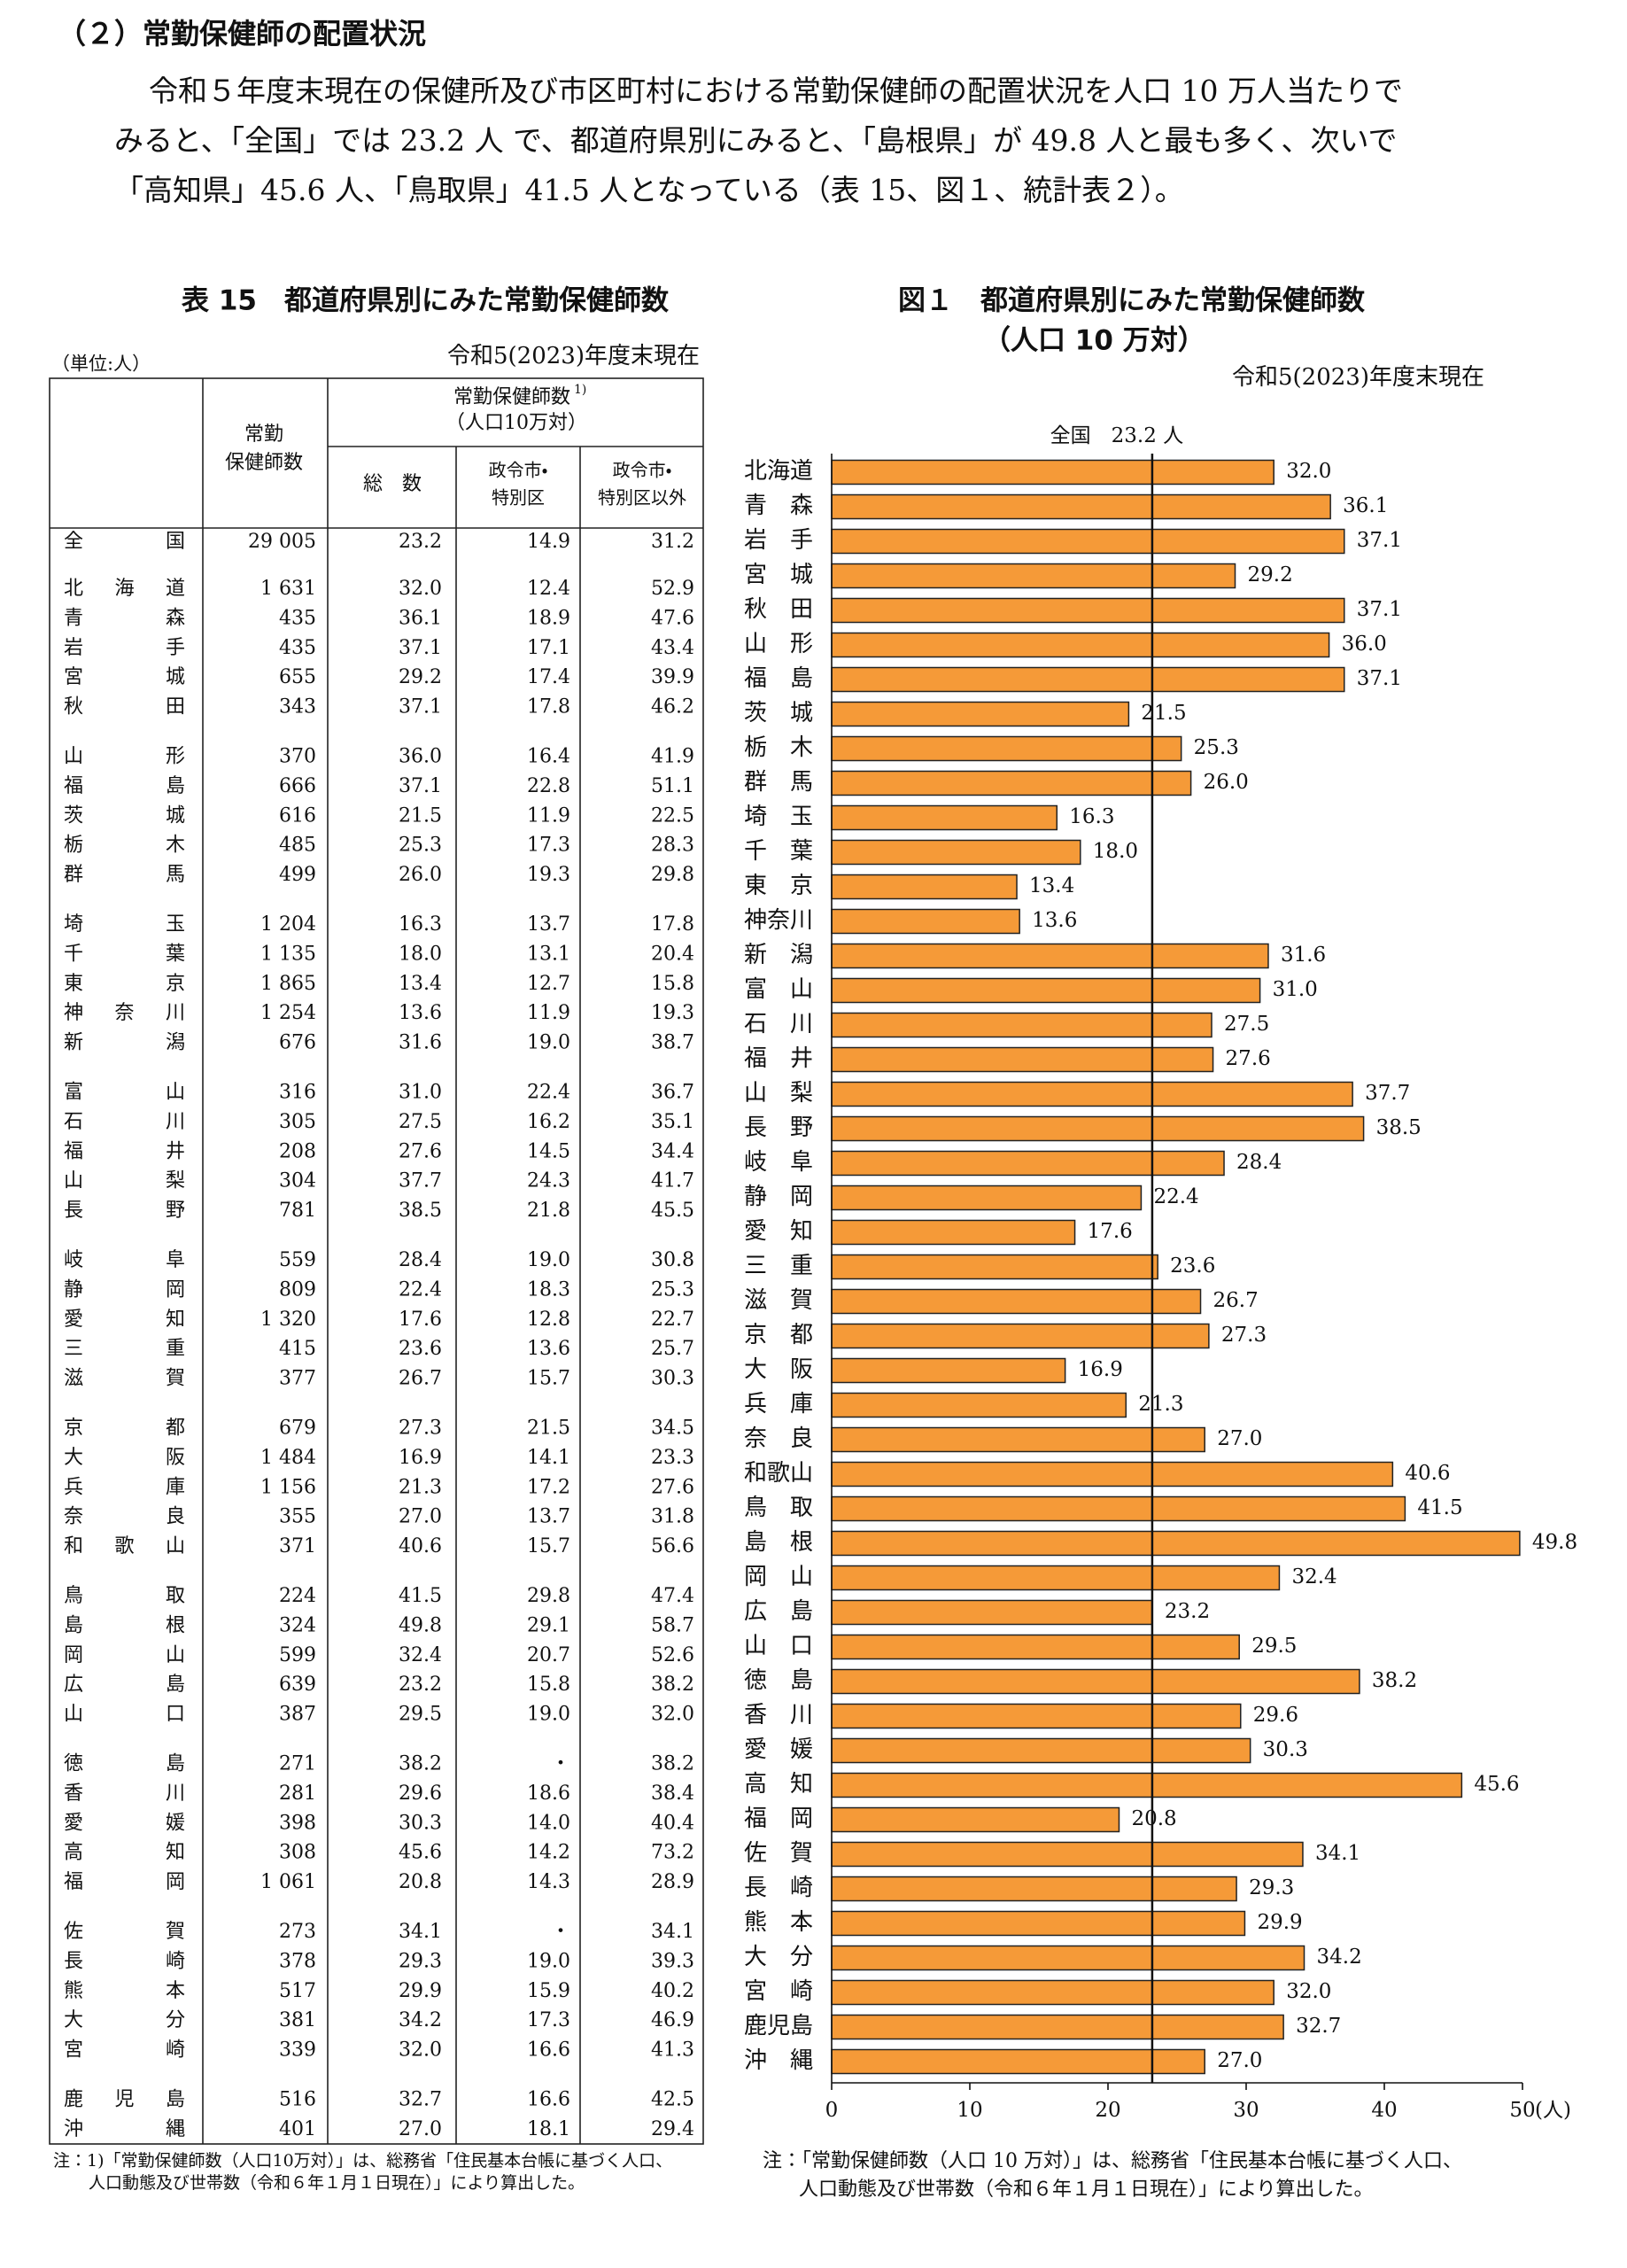 This screenshot has height=2268, width=1627. What do you see at coordinates (297, 1794) in the screenshot?
I see `cell: 281` at bounding box center [297, 1794].